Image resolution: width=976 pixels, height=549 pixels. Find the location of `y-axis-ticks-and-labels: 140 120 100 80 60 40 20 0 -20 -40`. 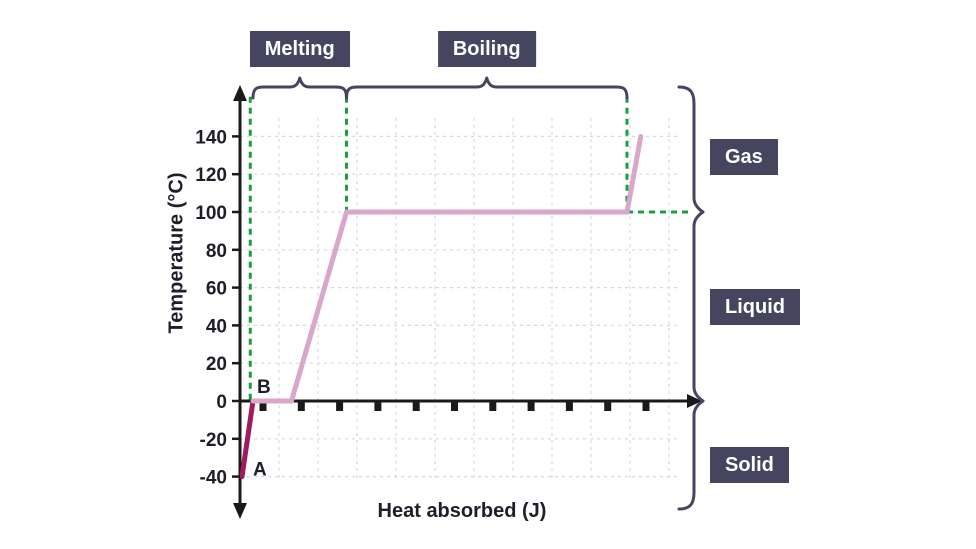

y-axis-ticks-and-labels: 140 120 100 80 60 40 20 0 -20 -40 is located at coordinates (217, 308).